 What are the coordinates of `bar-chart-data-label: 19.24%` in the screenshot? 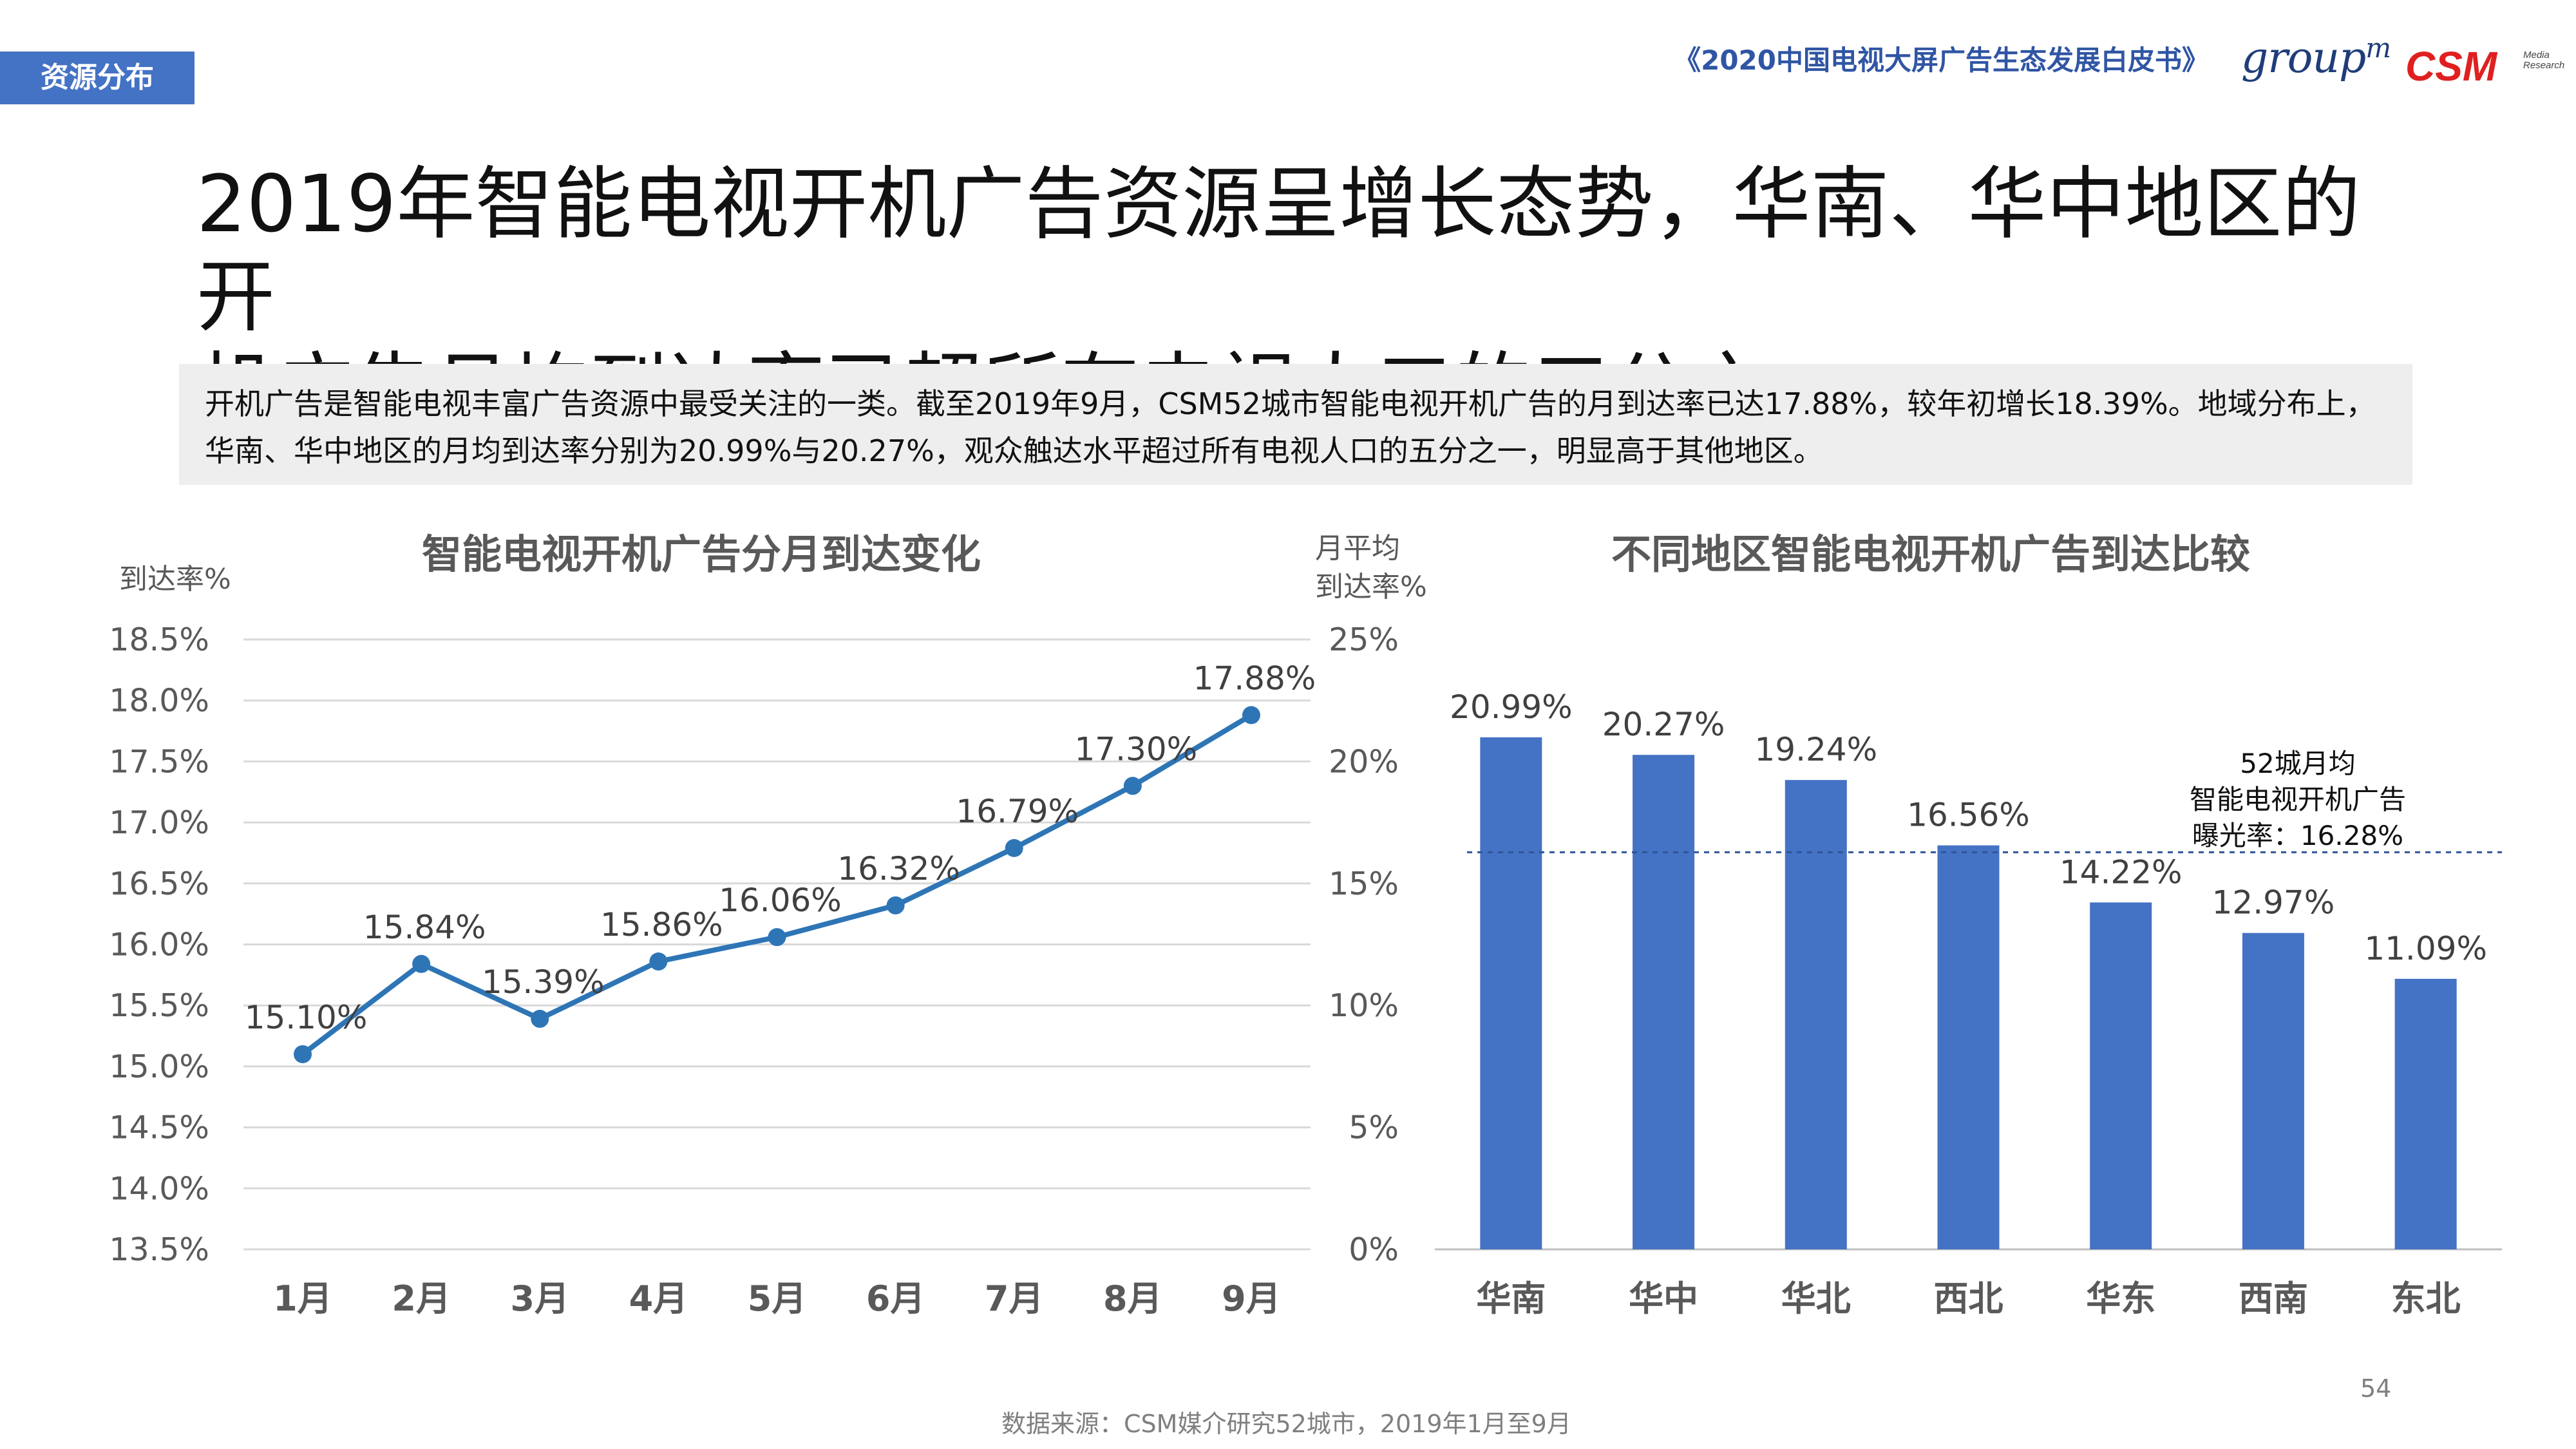 It's located at (1816, 749).